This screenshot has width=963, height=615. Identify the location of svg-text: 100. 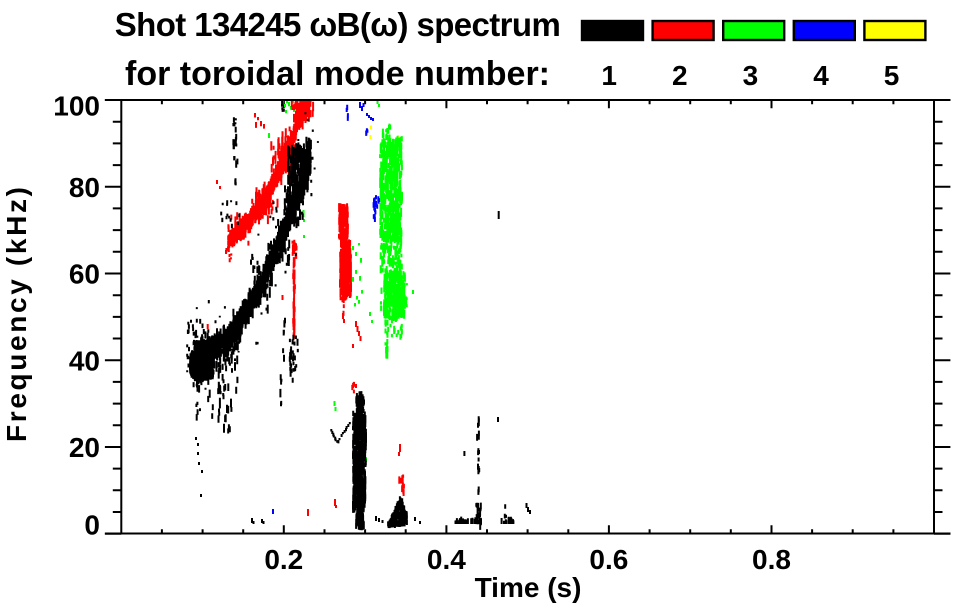
(76, 106).